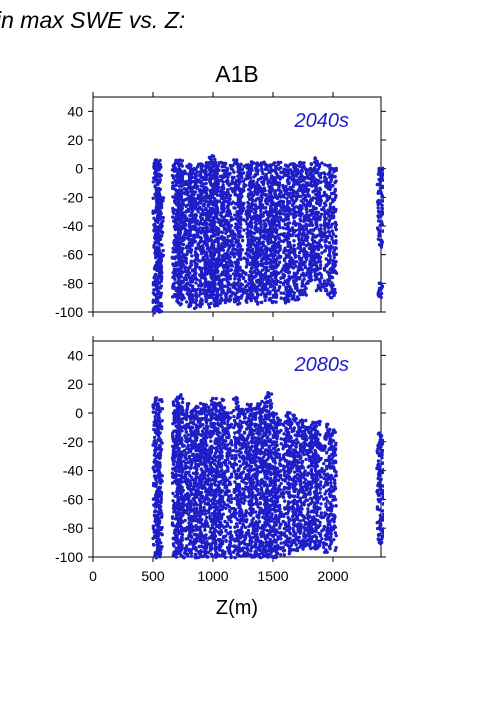 The image size is (501, 709). Describe the element at coordinates (332, 576) in the screenshot. I see `x-tick-label: 2000` at that location.